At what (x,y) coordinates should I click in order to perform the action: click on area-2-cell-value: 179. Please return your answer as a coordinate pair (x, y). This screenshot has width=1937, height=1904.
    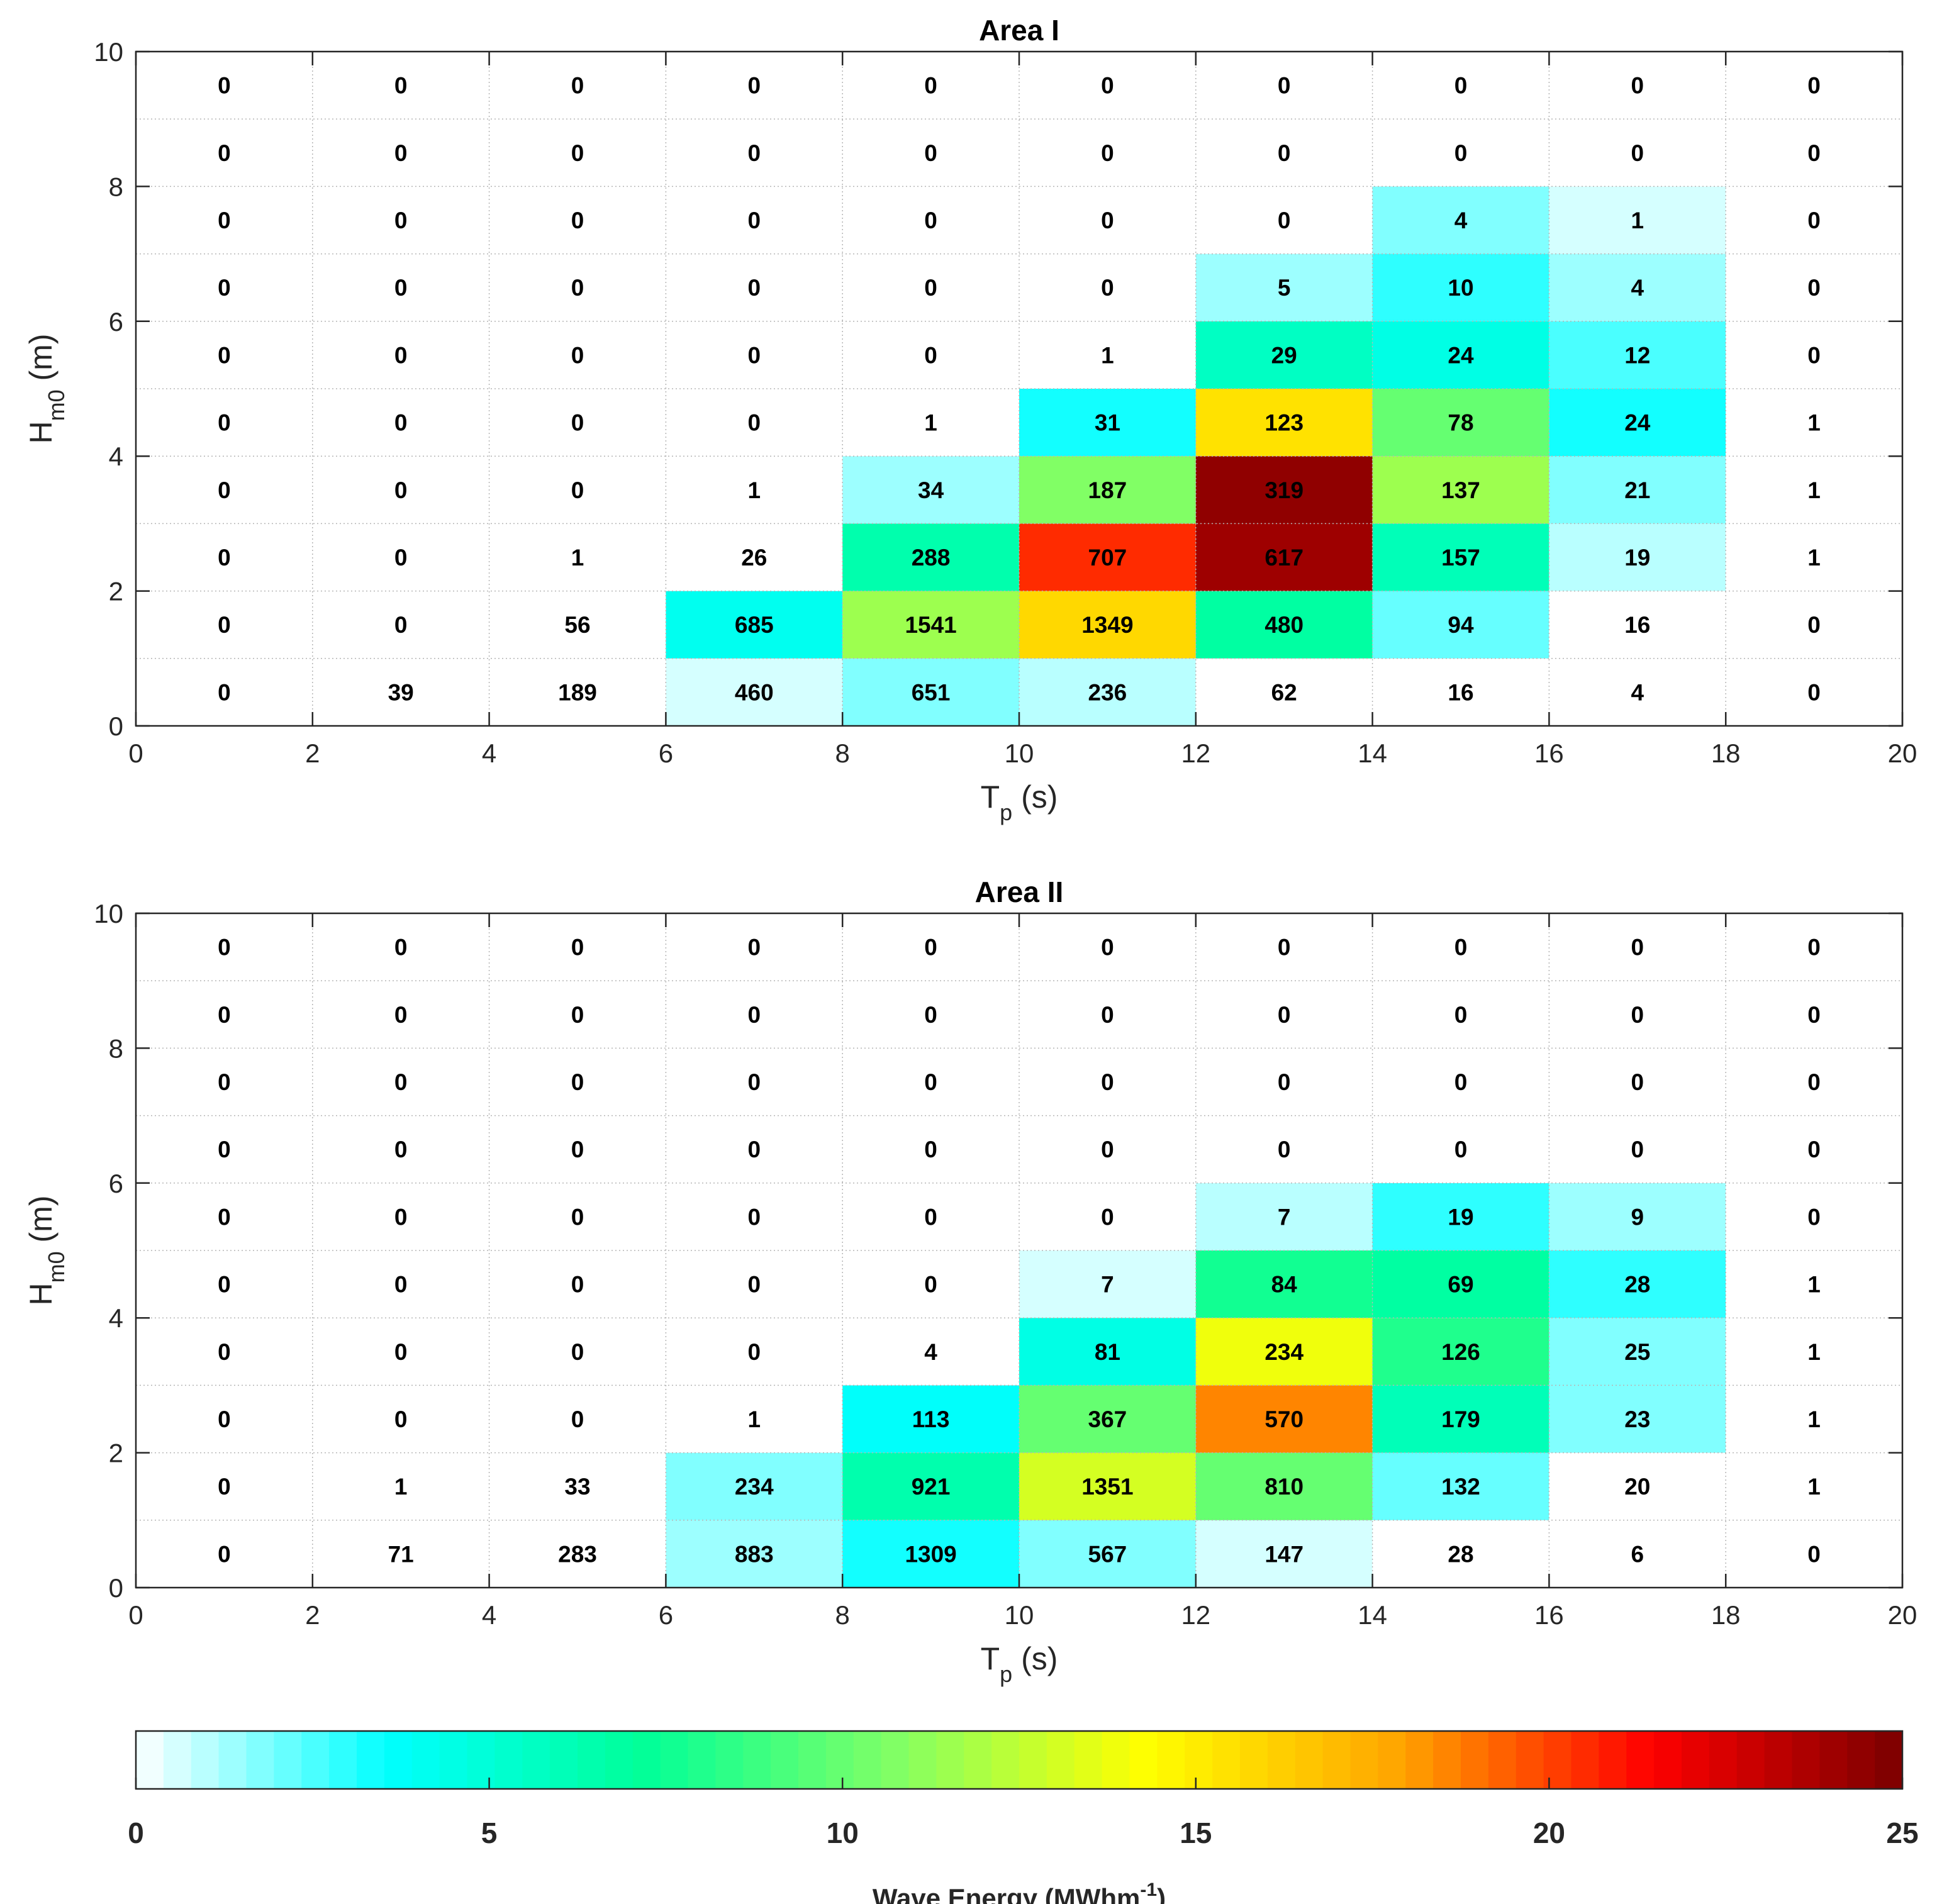
    Looking at the image, I should click on (1461, 1419).